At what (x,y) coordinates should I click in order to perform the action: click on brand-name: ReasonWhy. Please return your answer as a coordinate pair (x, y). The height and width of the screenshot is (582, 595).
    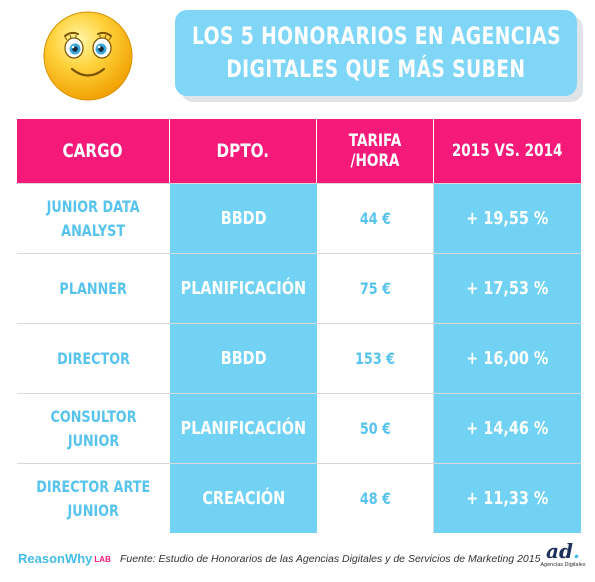
    Looking at the image, I should click on (55, 558).